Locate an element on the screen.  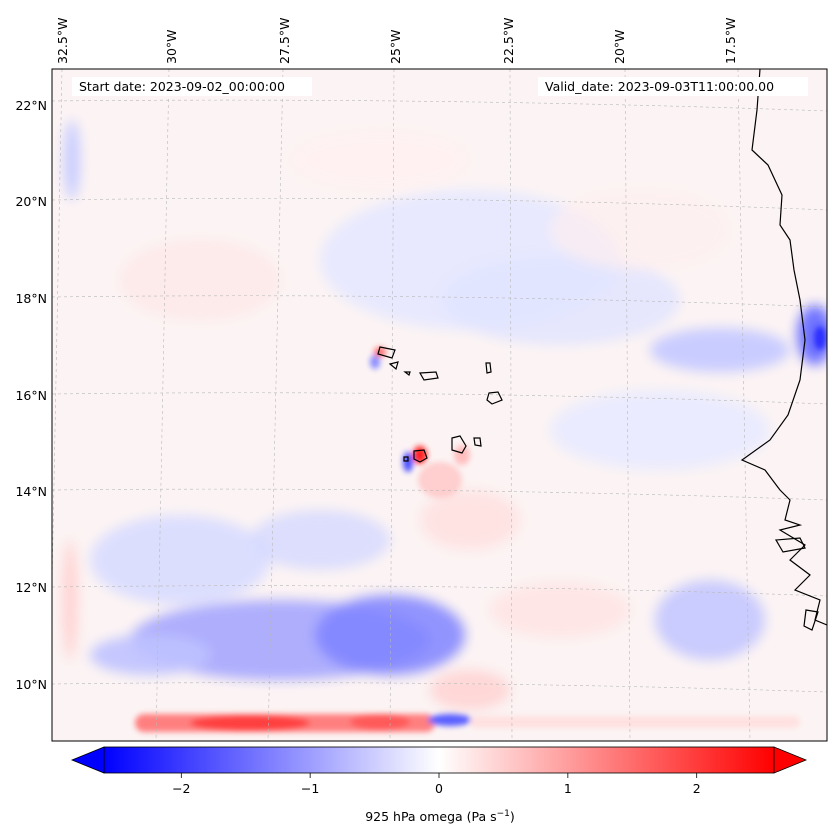
lon-label: 32.5°W is located at coordinates (62, 41).